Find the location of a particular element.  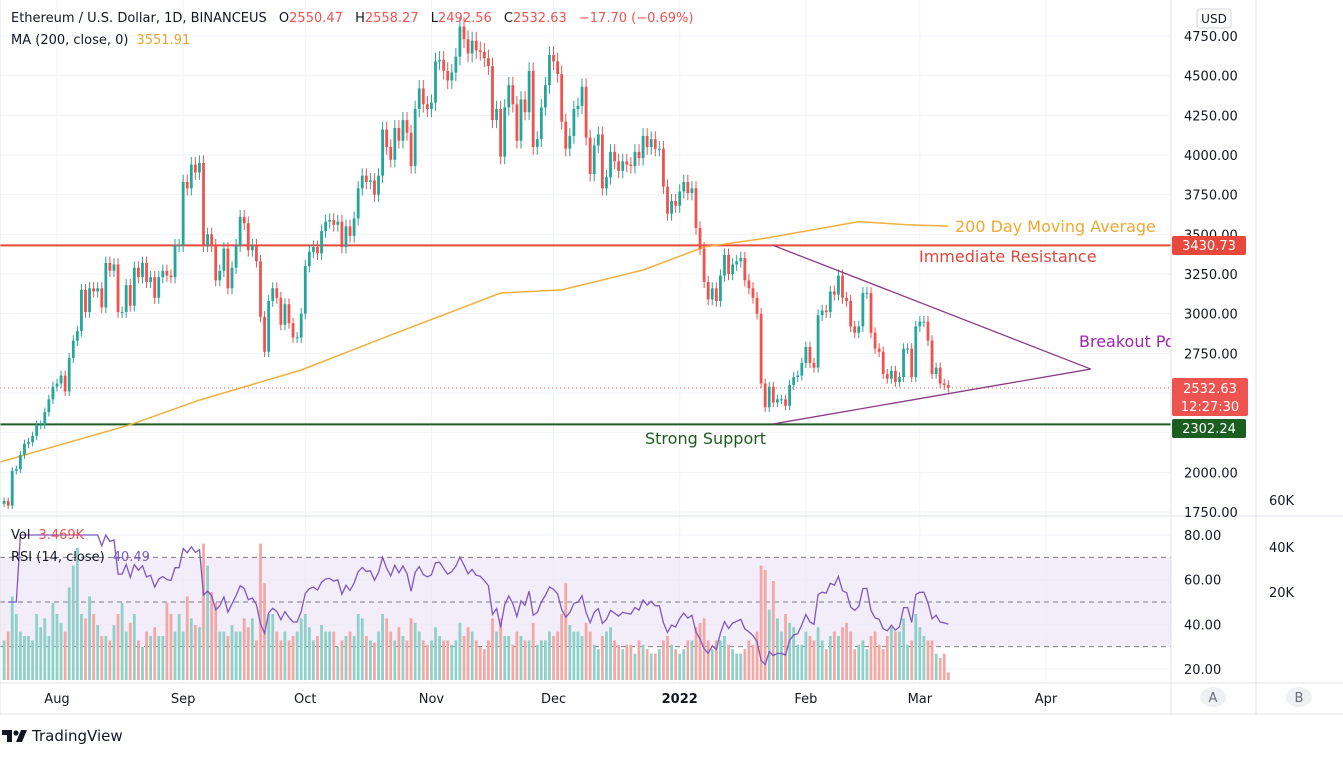

rsi-value: 40.49 is located at coordinates (131, 557).